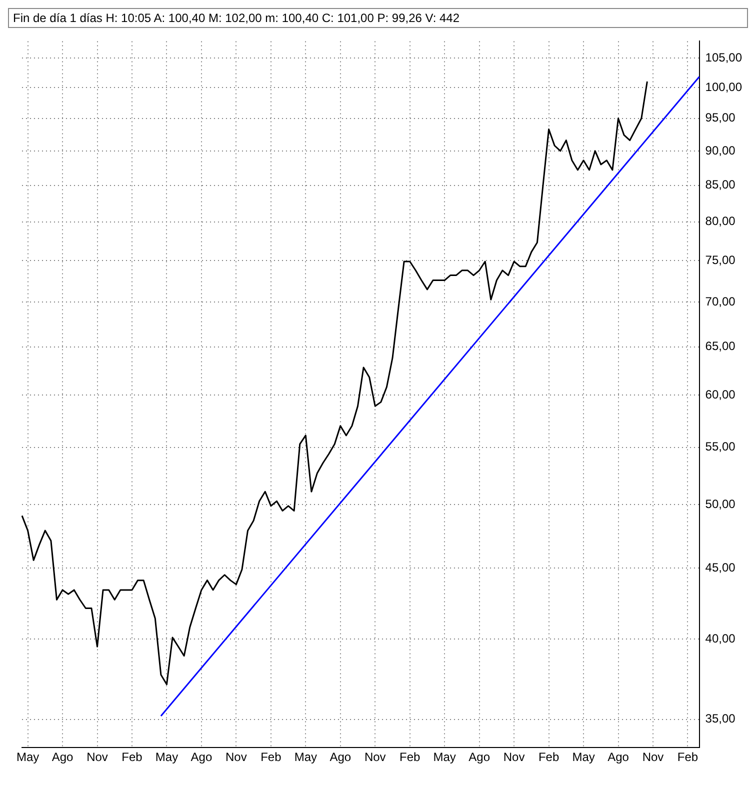  Describe the element at coordinates (720, 719) in the screenshot. I see `y-tick-label: 35,00` at that location.